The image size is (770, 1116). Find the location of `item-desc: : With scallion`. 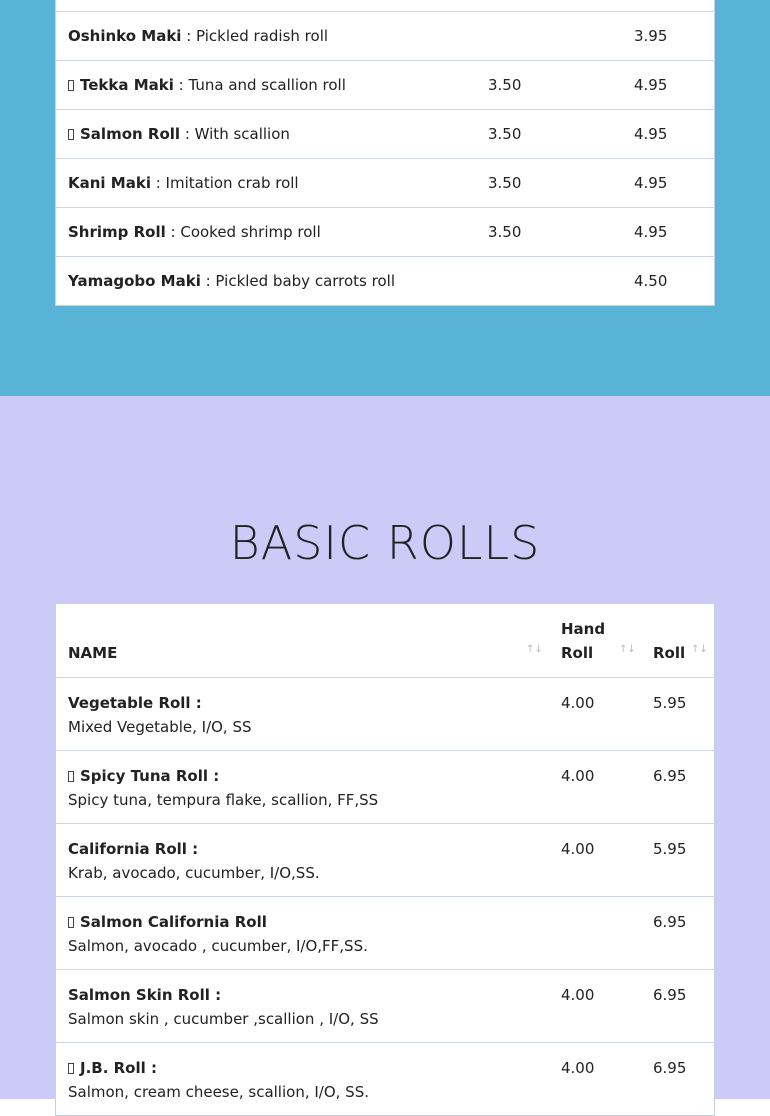

item-desc: : With scallion is located at coordinates (235, 134).